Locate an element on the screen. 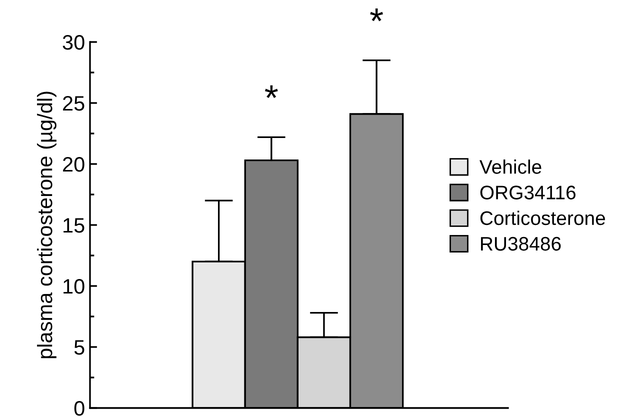 This screenshot has width=631, height=417. legend-label: ORG34116 is located at coordinates (528, 193).